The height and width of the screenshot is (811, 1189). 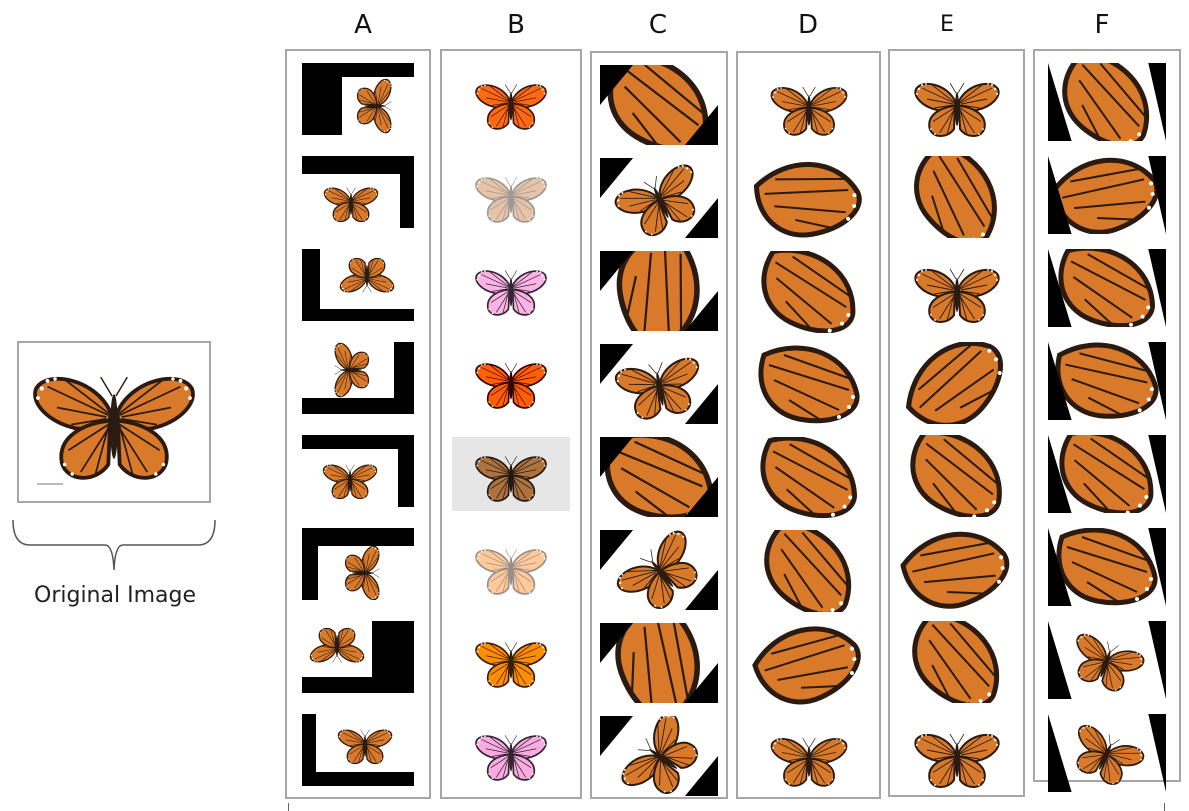 I want to click on column-letter-b: B, so click(x=516, y=25).